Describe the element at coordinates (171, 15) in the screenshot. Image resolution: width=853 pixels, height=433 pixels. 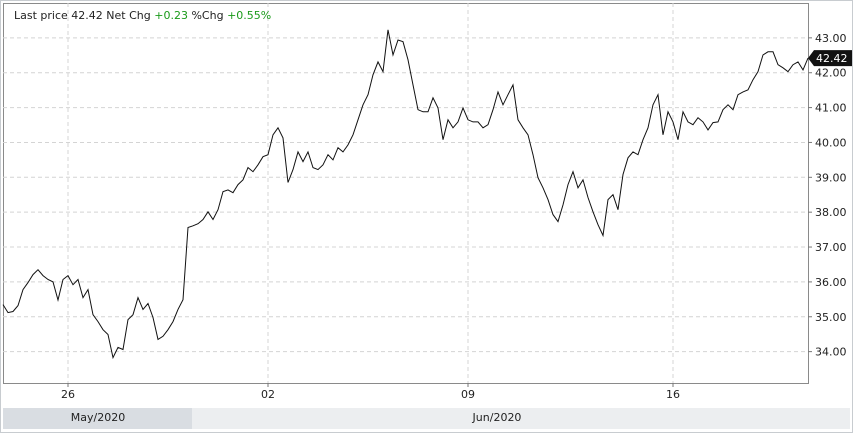
I see `value: +0.23` at that location.